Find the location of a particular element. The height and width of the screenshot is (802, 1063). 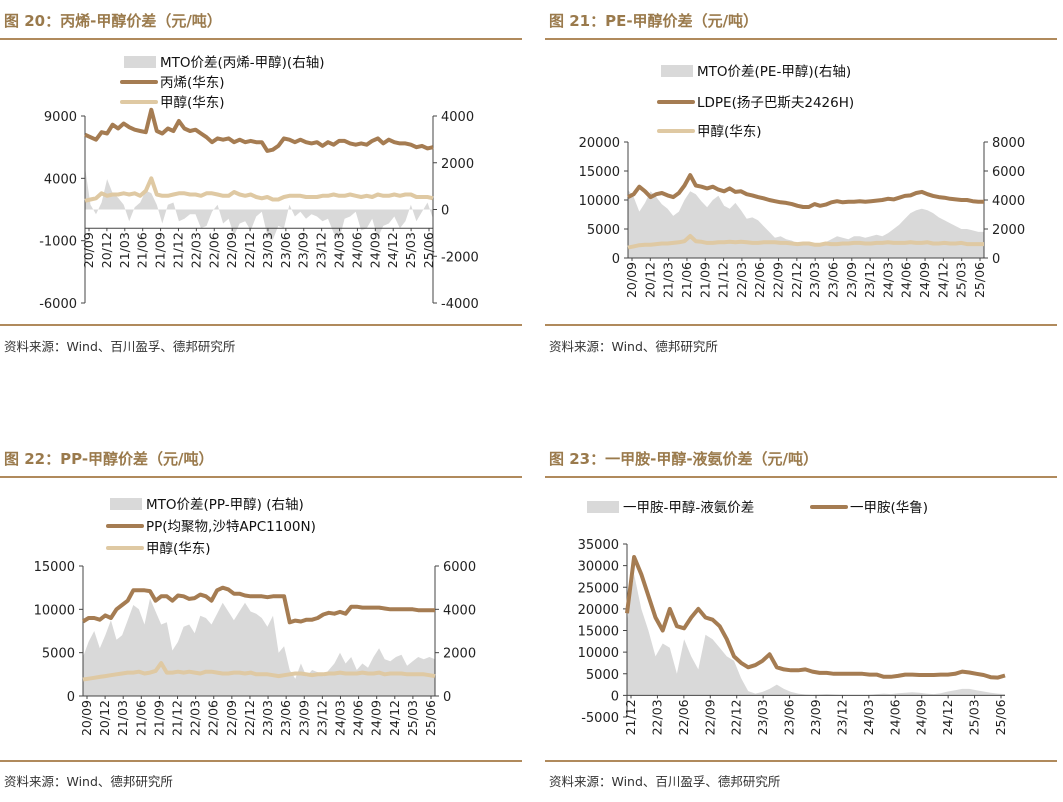

y-tick-label-right: 8000 is located at coordinates (1008, 143).